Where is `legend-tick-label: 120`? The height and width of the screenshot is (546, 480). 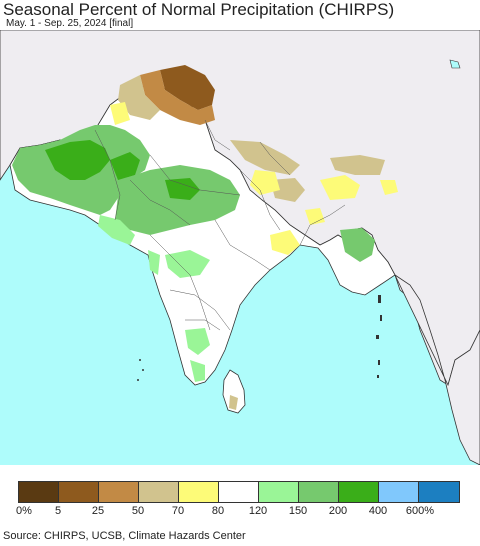
legend-tick-label: 120 is located at coordinates (258, 511).